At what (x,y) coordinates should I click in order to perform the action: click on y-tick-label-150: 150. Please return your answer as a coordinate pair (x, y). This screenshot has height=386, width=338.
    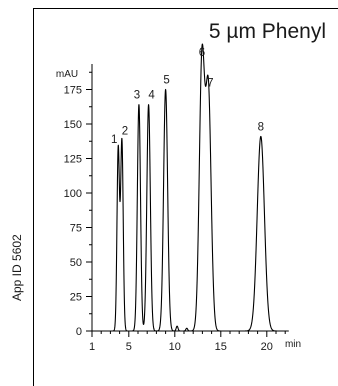
    Looking at the image, I should click on (73, 125).